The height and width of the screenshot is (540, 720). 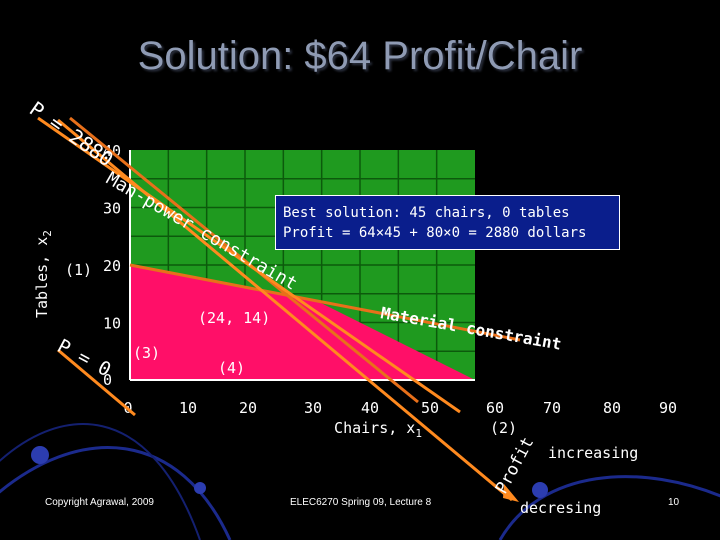 What do you see at coordinates (426, 213) in the screenshot?
I see `callout-line-1: Best solution: 45 chairs, 0 tables` at bounding box center [426, 213].